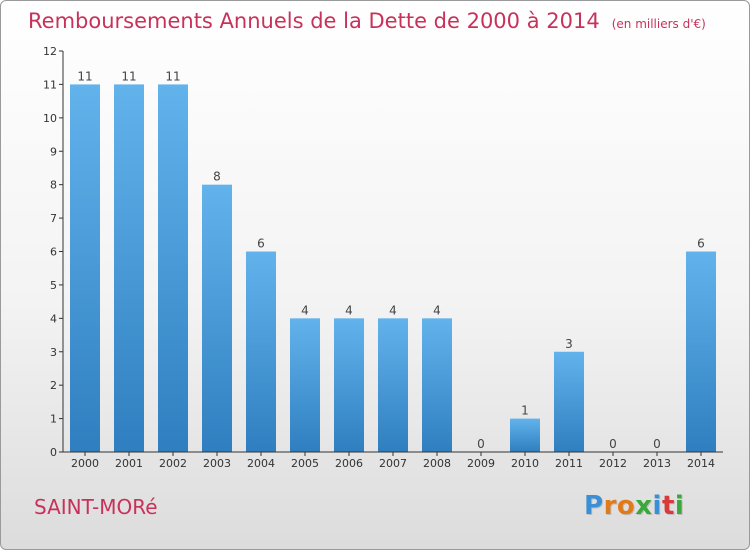  Describe the element at coordinates (349, 463) in the screenshot. I see `x-tick-label: 2006` at that location.